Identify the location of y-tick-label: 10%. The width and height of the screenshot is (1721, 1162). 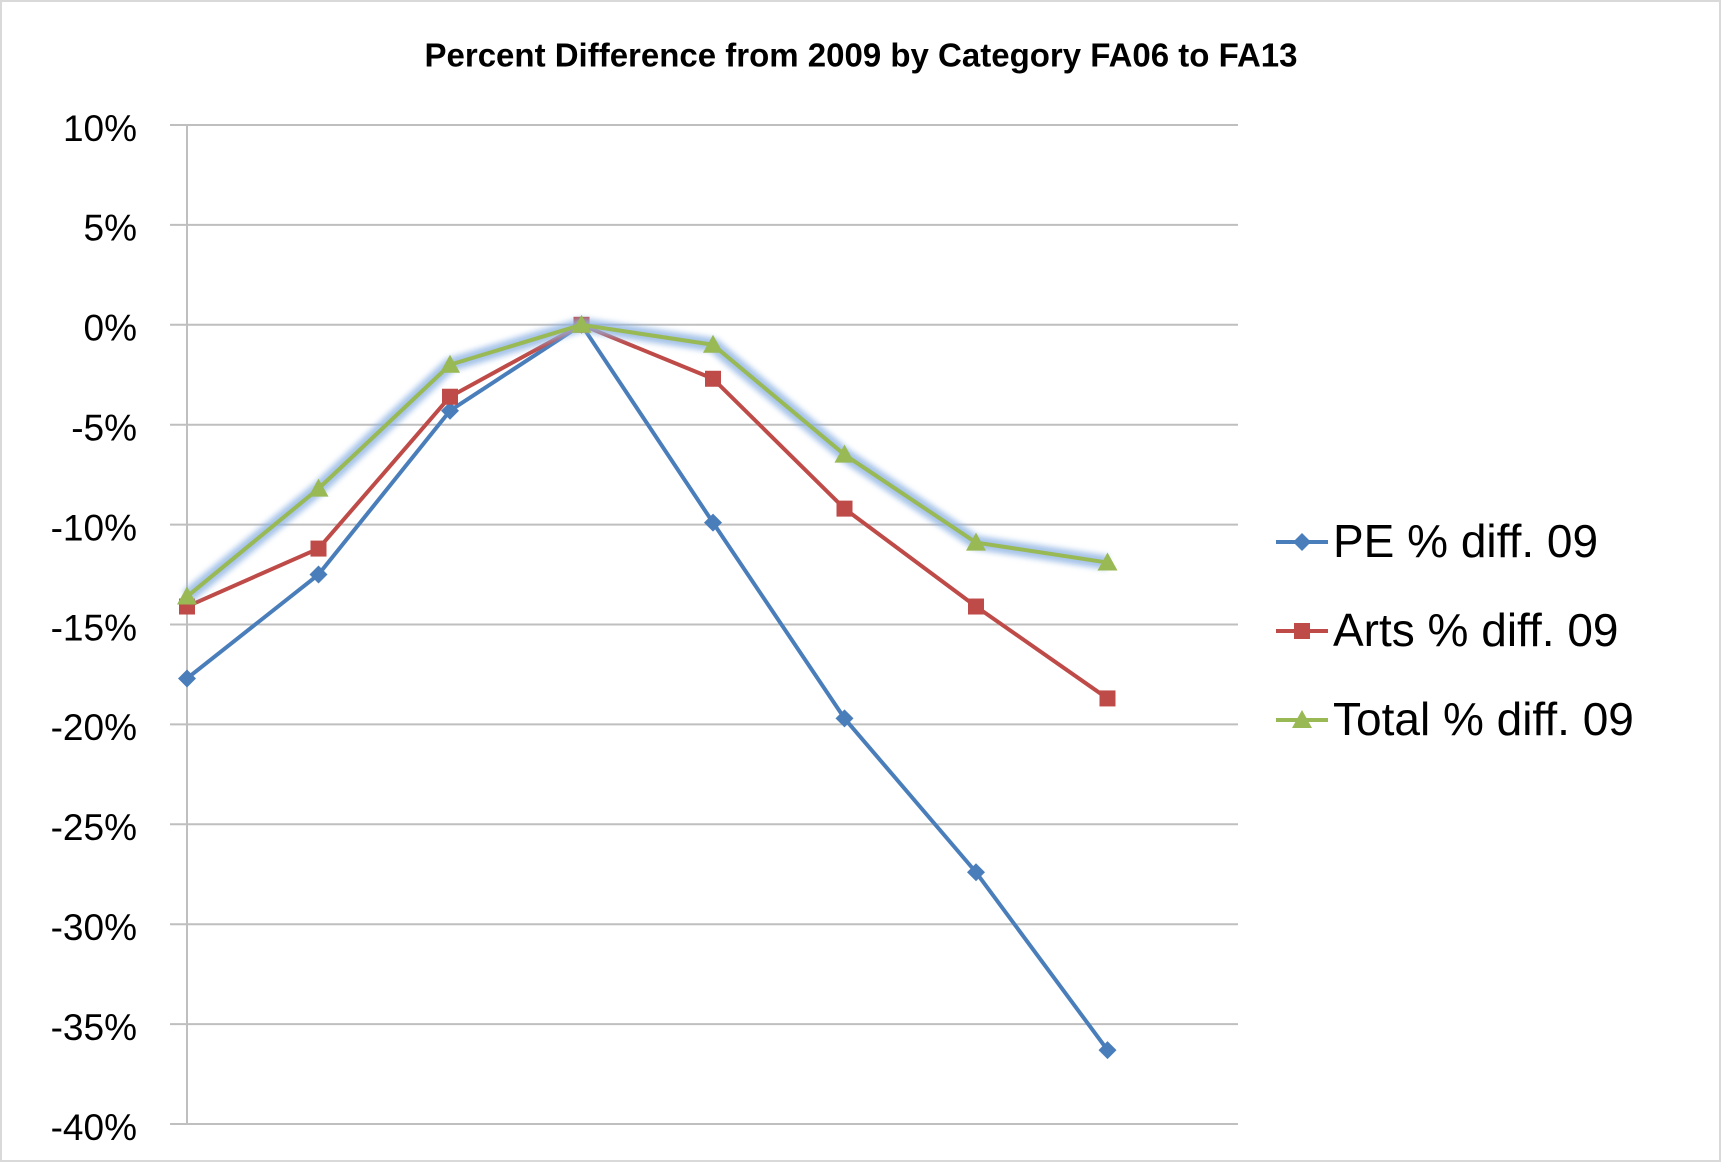
(100, 128).